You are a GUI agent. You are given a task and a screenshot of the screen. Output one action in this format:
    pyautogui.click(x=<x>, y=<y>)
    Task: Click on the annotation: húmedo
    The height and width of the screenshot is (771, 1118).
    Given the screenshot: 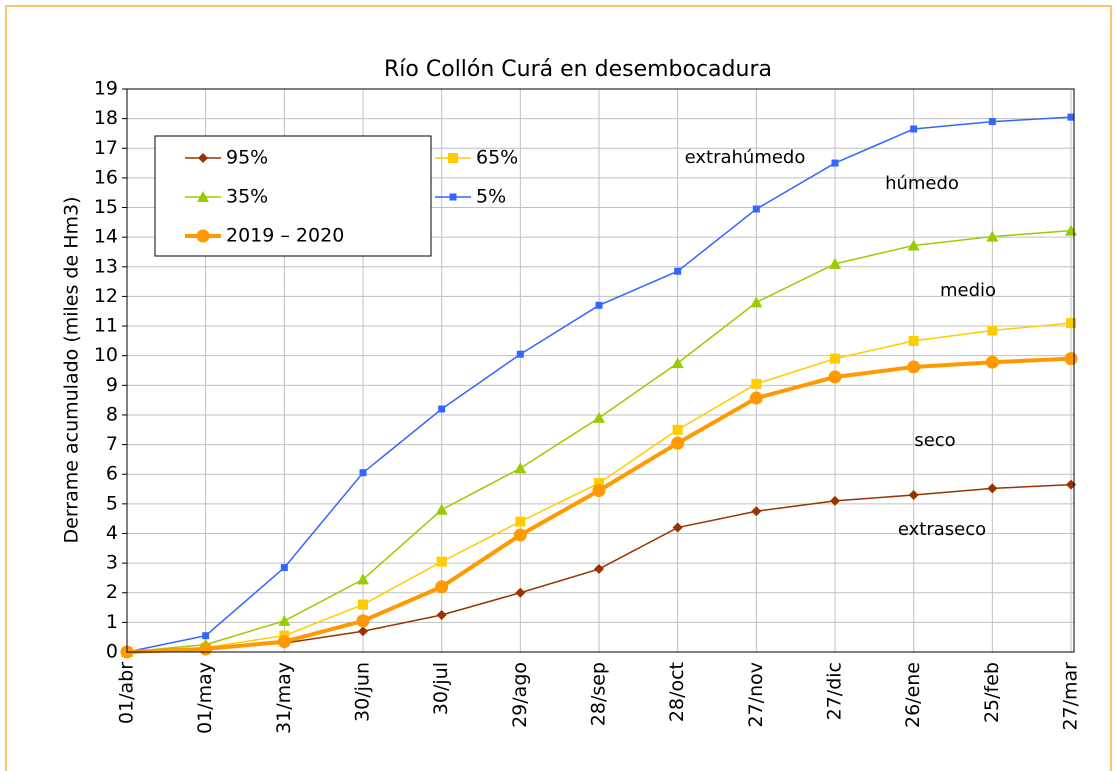 What is the action you would take?
    pyautogui.click(x=922, y=183)
    